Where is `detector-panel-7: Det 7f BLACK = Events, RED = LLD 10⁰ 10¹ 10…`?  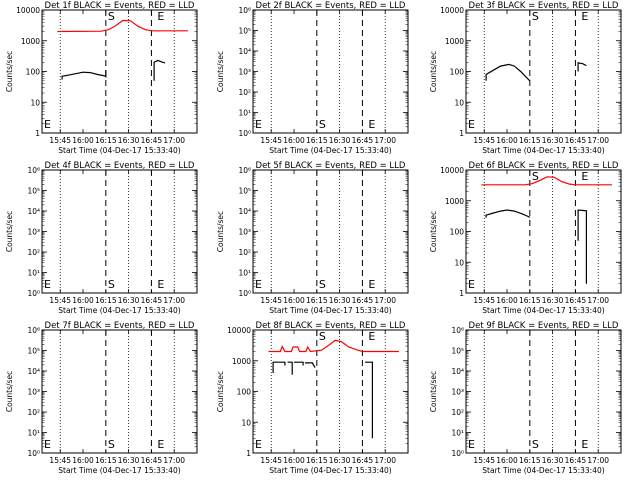
detector-panel-7: Det 7f BLACK = Events, RED = LLD 10⁰ 10¹ 10… is located at coordinates (101, 398).